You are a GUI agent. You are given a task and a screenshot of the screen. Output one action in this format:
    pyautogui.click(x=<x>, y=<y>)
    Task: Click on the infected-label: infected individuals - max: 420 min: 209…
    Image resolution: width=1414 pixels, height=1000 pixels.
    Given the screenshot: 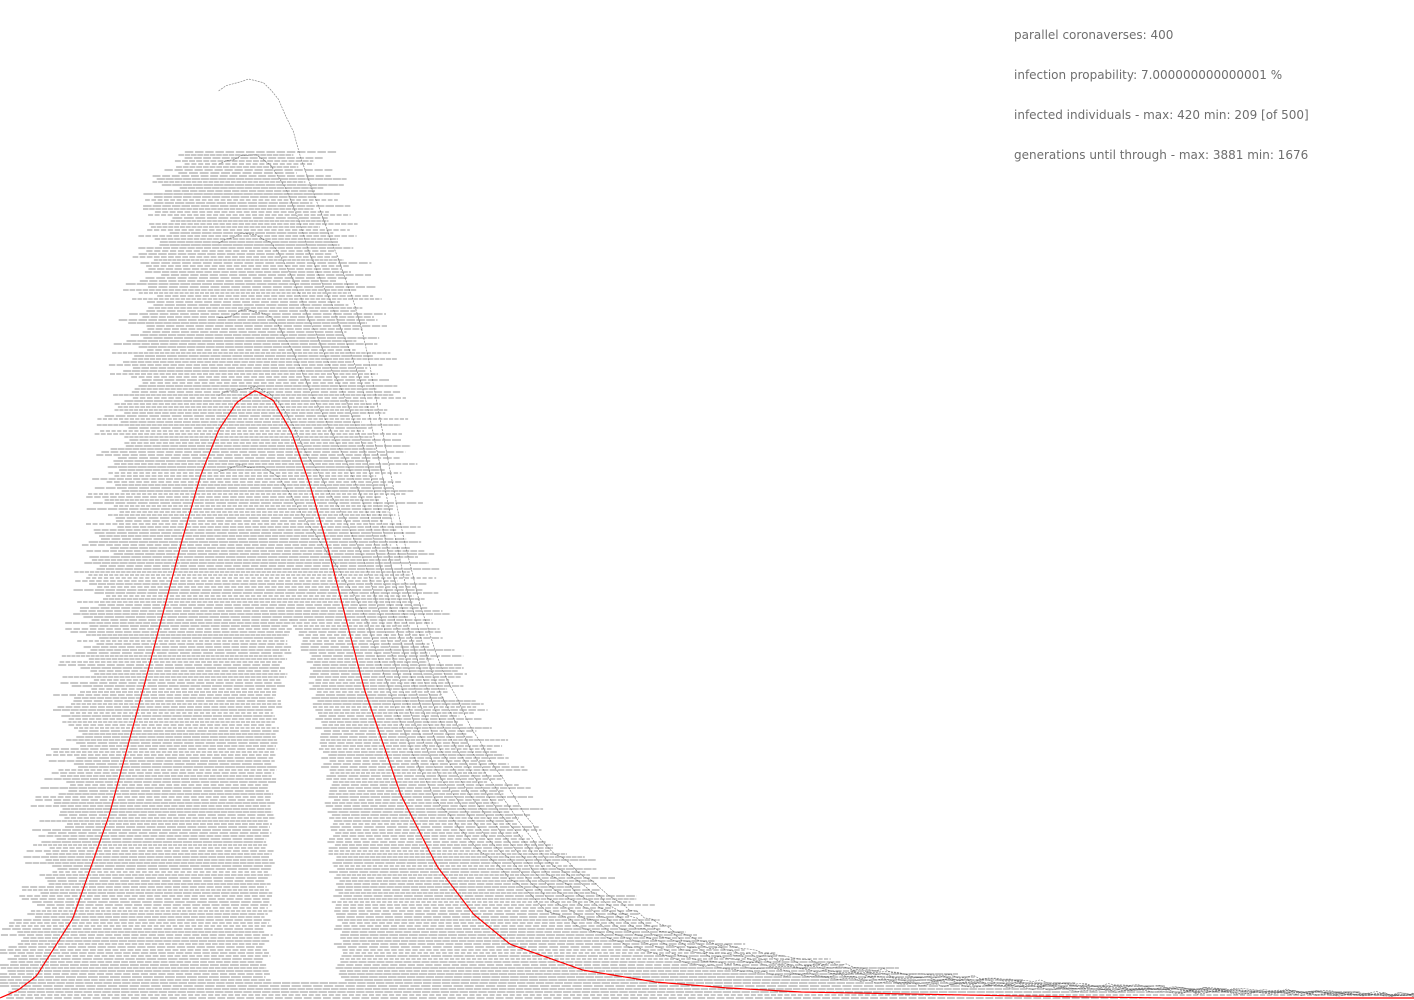 What is the action you would take?
    pyautogui.click(x=1161, y=115)
    